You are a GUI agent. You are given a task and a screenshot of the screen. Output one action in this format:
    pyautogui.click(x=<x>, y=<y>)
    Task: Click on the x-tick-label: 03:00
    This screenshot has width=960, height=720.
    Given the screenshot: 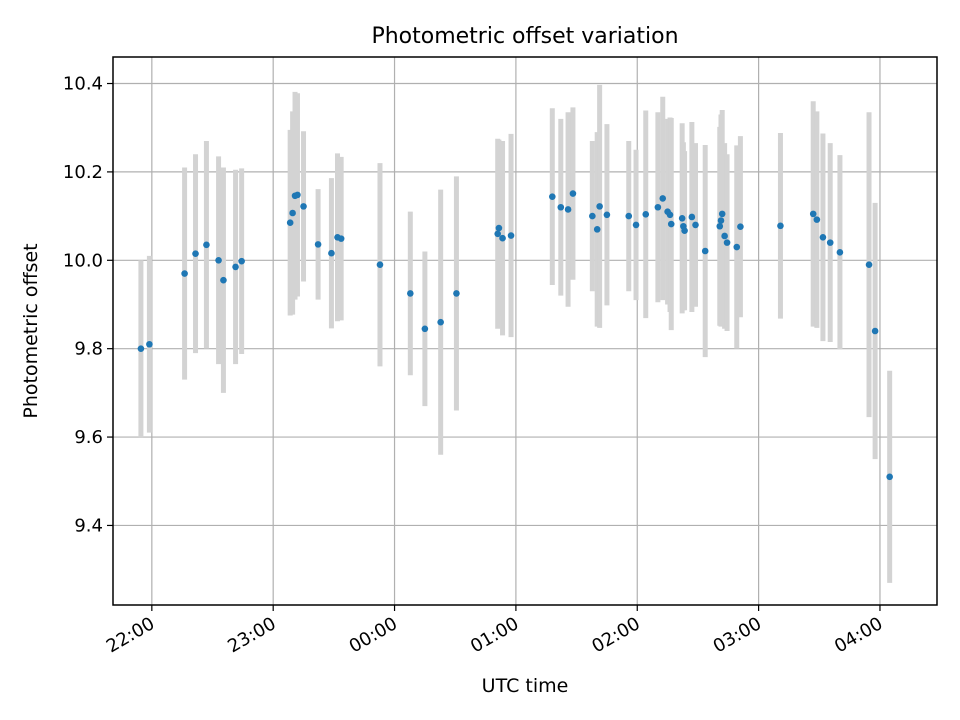 What is the action you would take?
    pyautogui.click(x=737, y=635)
    